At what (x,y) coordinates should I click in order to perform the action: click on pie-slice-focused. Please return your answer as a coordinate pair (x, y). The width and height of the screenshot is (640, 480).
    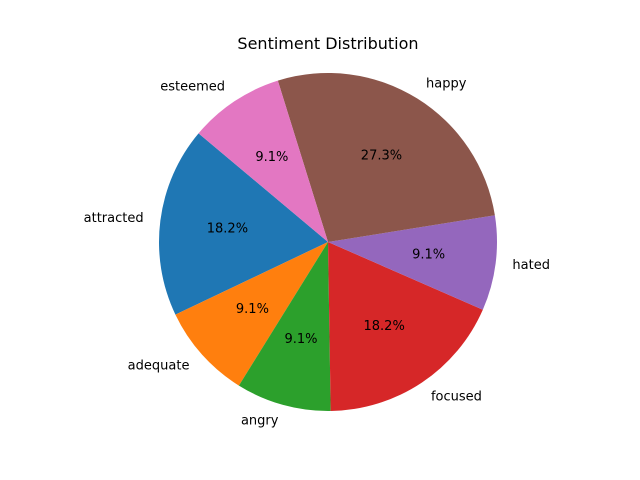
    Looking at the image, I should click on (405, 326).